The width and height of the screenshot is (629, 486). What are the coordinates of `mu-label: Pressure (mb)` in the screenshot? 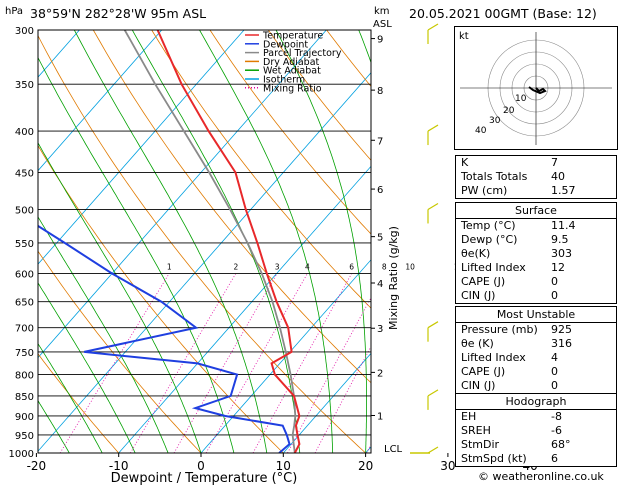 It's located at (499, 329).